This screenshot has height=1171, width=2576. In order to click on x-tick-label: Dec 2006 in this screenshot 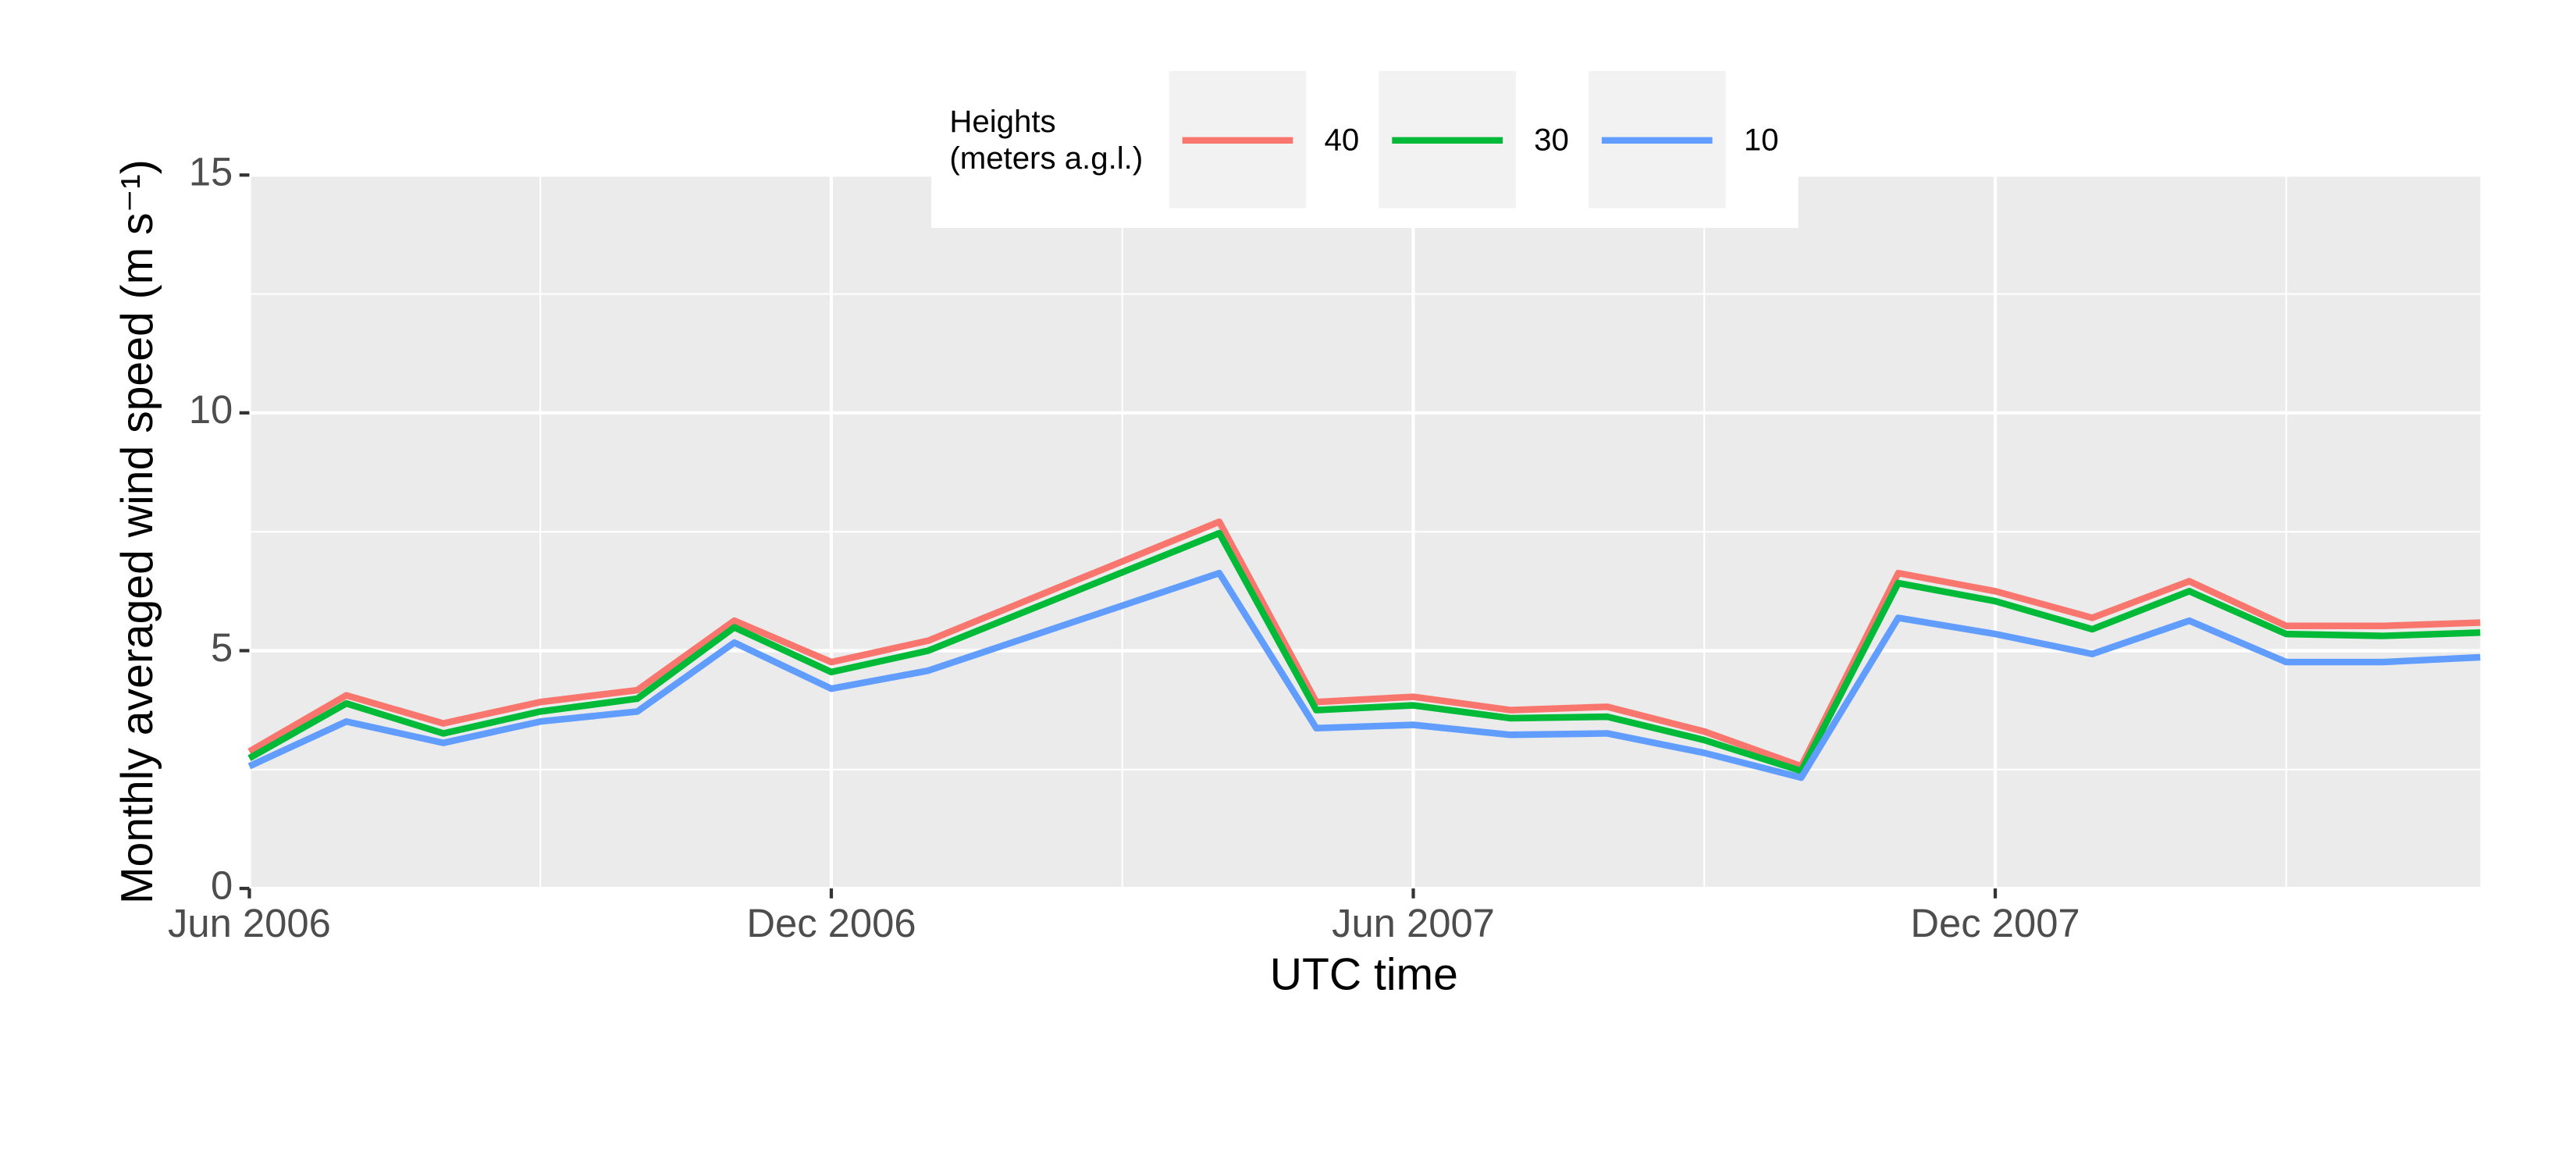, I will do `click(831, 923)`.